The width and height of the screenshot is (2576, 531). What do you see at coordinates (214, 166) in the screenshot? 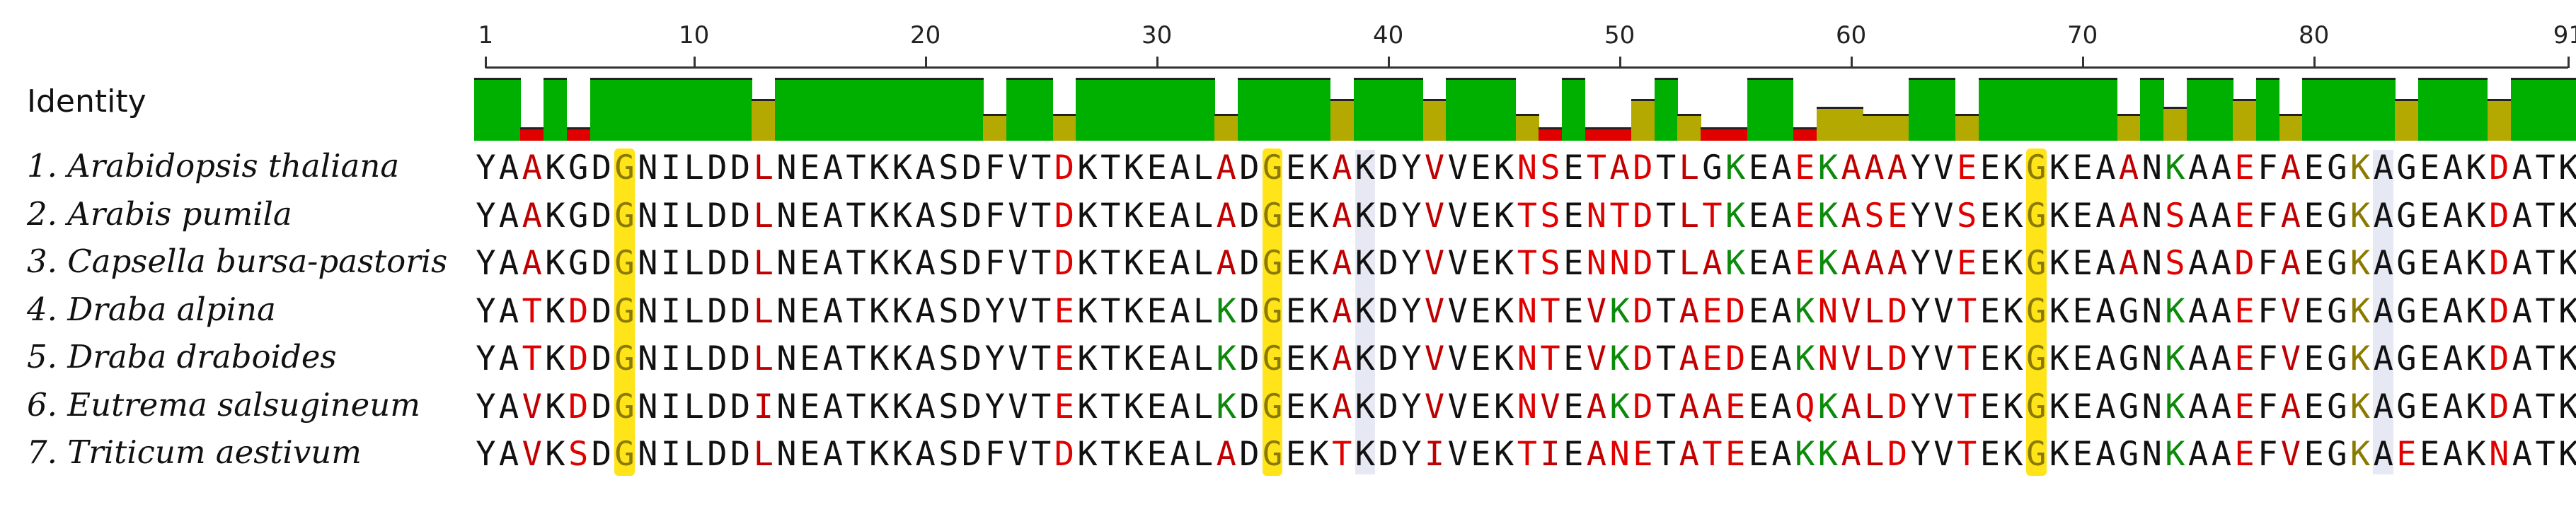
I see `sequence-name: 1. Arabidopsis thaliana` at bounding box center [214, 166].